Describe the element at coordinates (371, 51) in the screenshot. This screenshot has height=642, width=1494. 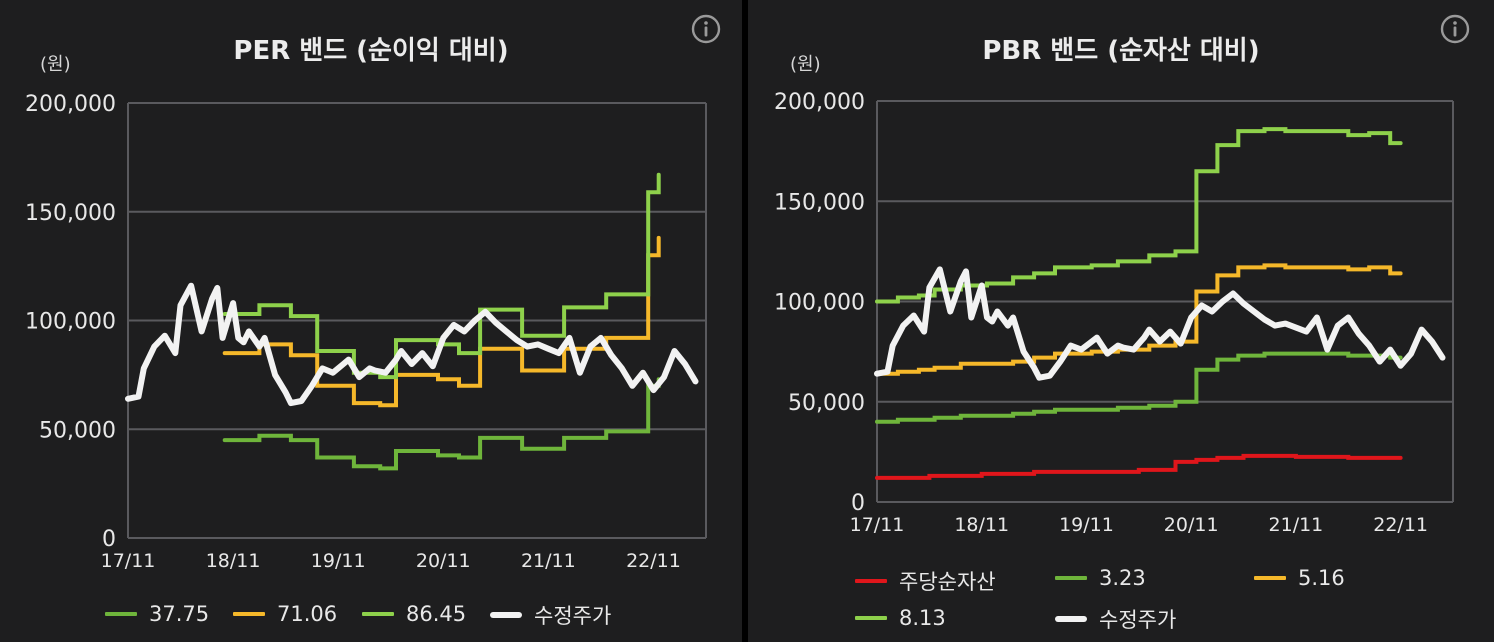
I see `chart-title: PER 밴드 (순이익 대비)` at that location.